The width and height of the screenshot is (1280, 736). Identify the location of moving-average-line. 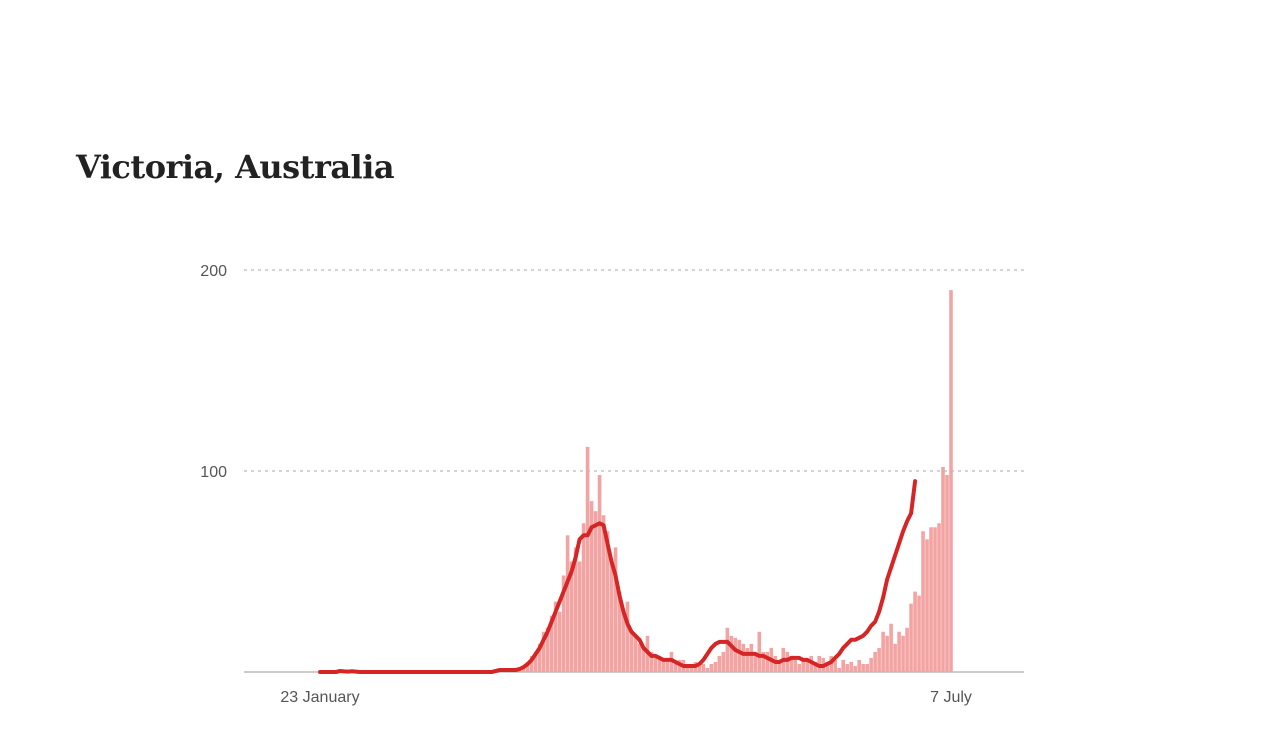
(618, 576).